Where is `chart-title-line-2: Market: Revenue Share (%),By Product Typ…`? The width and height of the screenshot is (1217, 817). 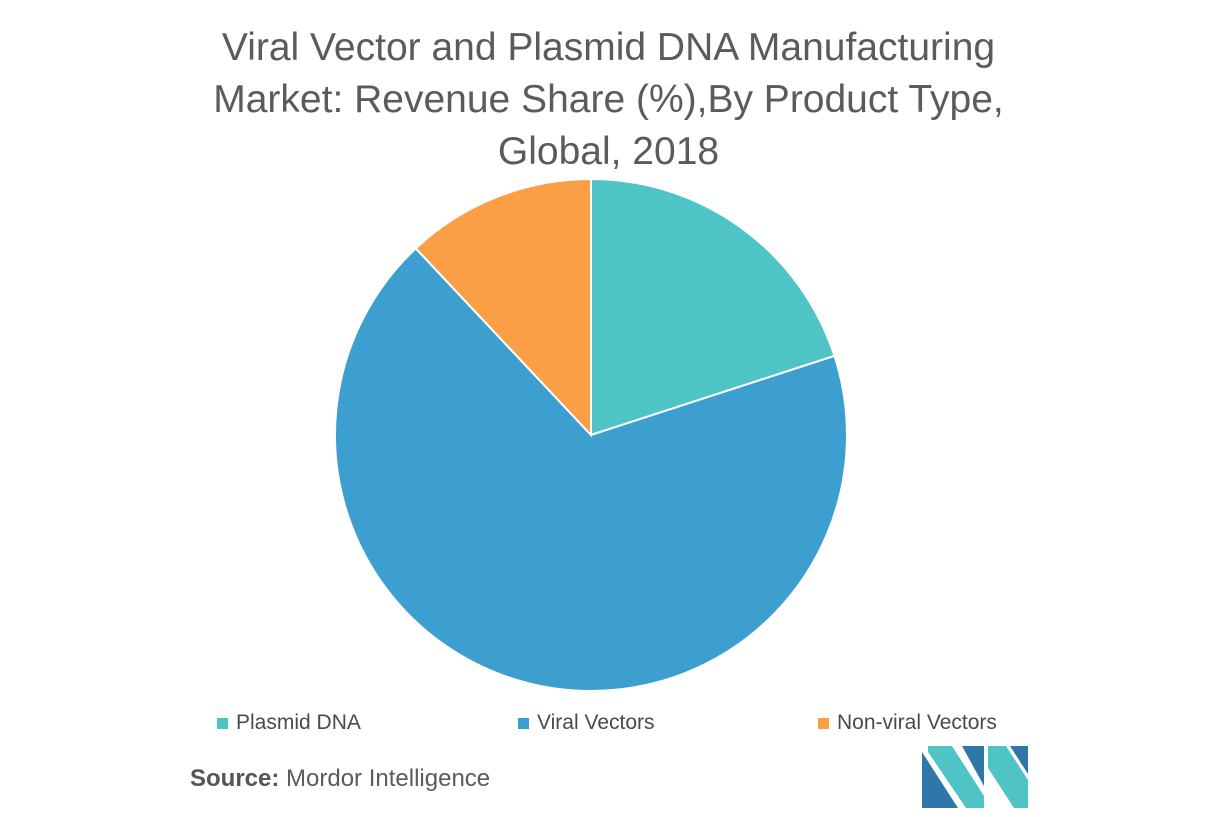
chart-title-line-2: Market: Revenue Share (%),By Product Typ… is located at coordinates (608, 99).